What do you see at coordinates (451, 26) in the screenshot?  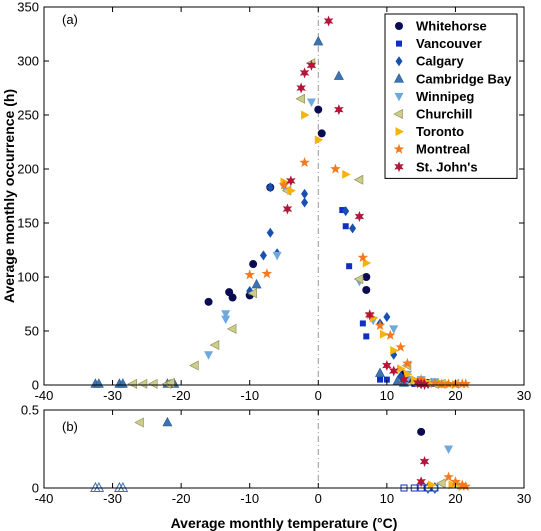 I see `legend-entry: Whitehorse` at bounding box center [451, 26].